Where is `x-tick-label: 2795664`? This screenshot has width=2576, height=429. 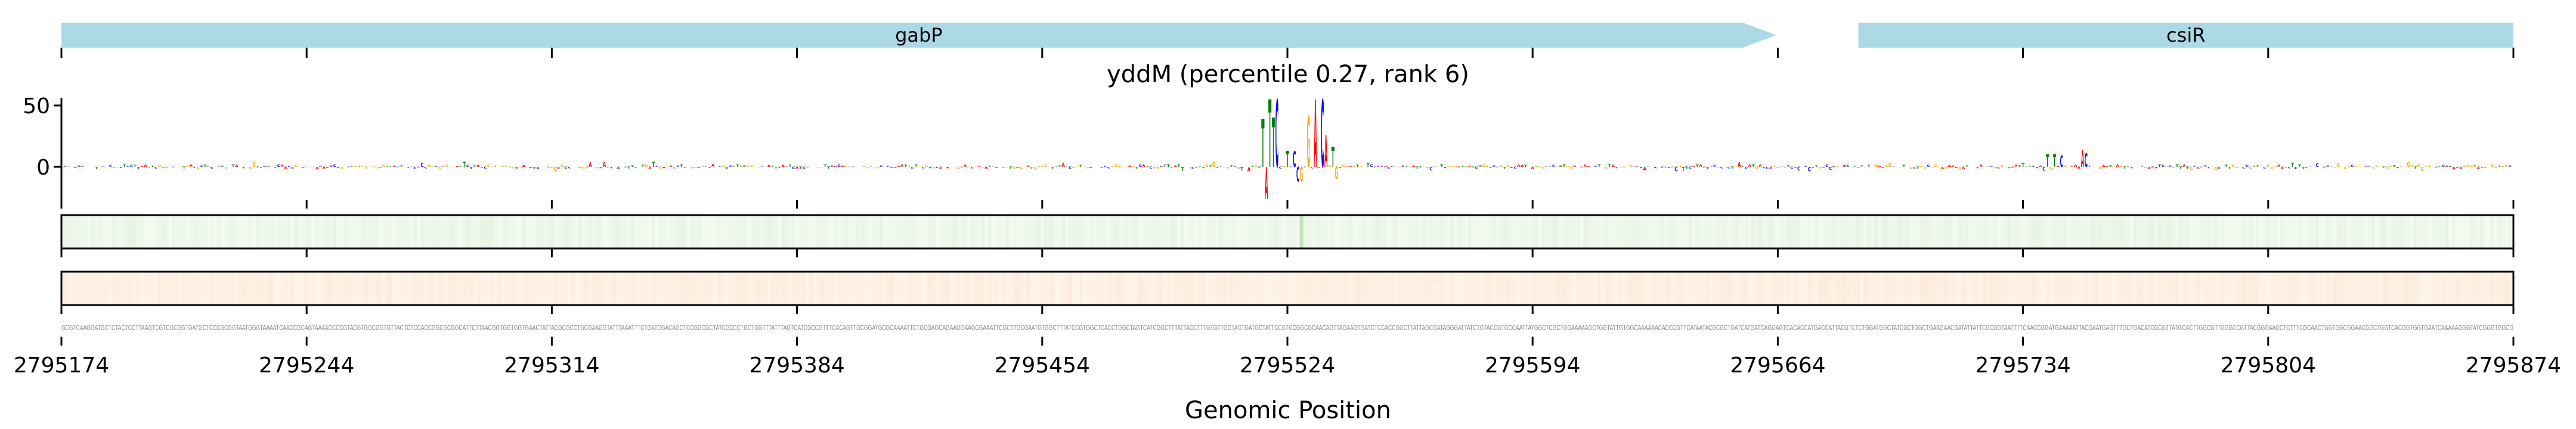 x-tick-label: 2795664 is located at coordinates (1778, 365).